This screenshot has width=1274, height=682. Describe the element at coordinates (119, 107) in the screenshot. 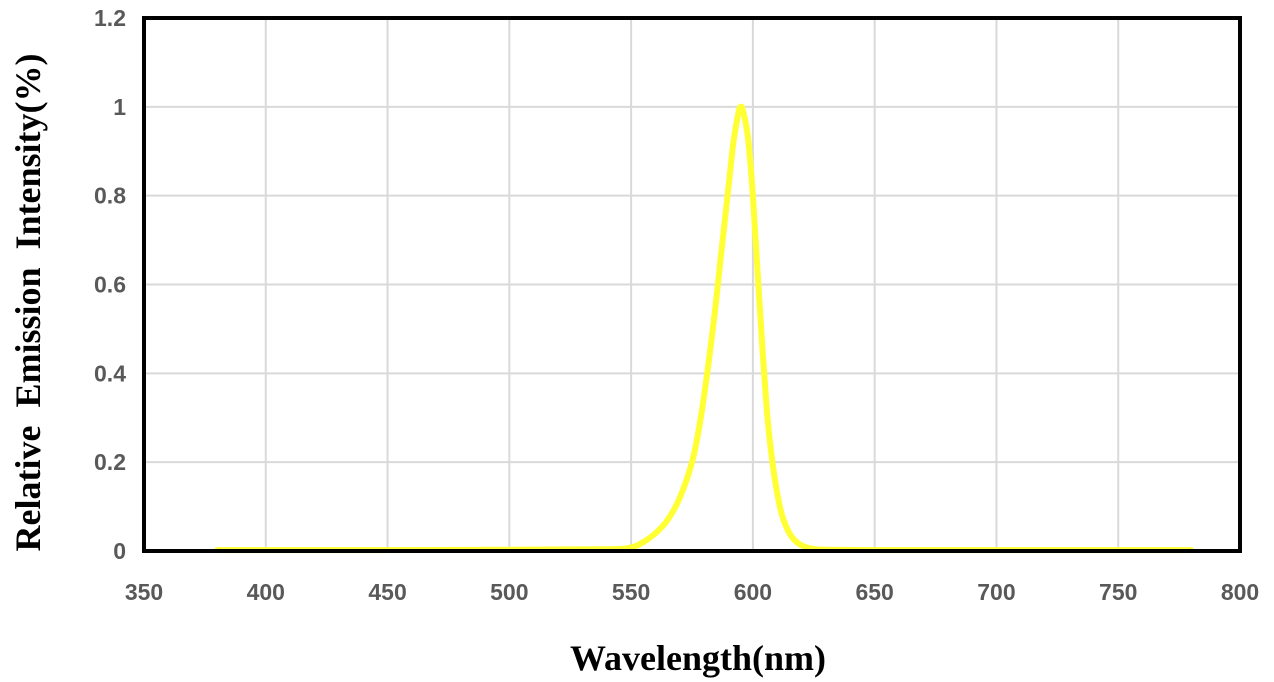

I see `y-tick-label: 1` at that location.